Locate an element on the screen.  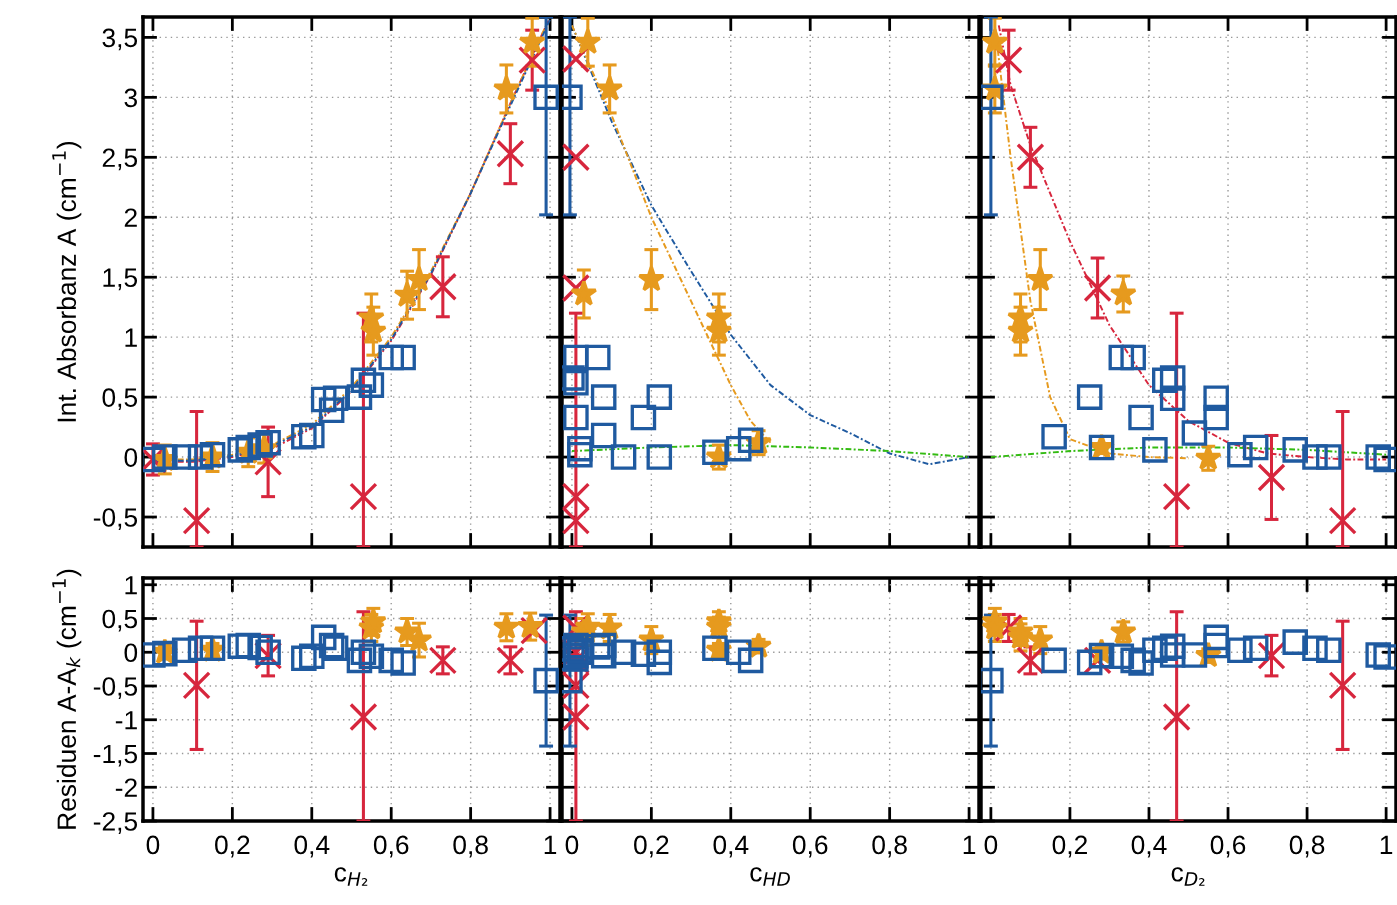
y-tick-label: -2 is located at coordinates (126, 787).